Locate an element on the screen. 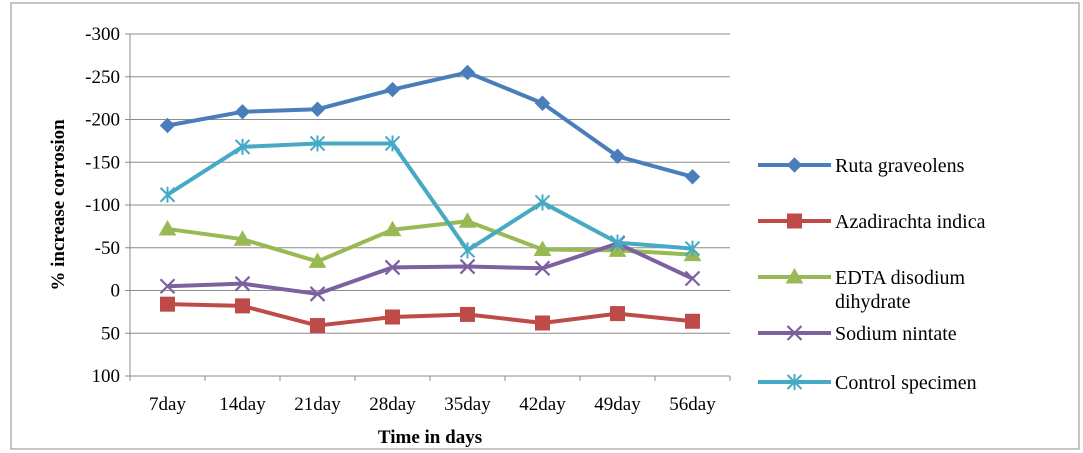  y-tick-label: -250 is located at coordinates (102, 77).